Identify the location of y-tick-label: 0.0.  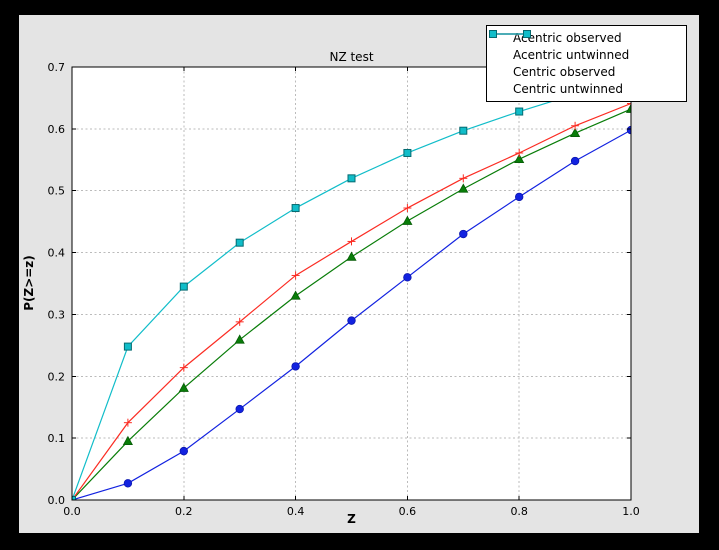
(57, 500).